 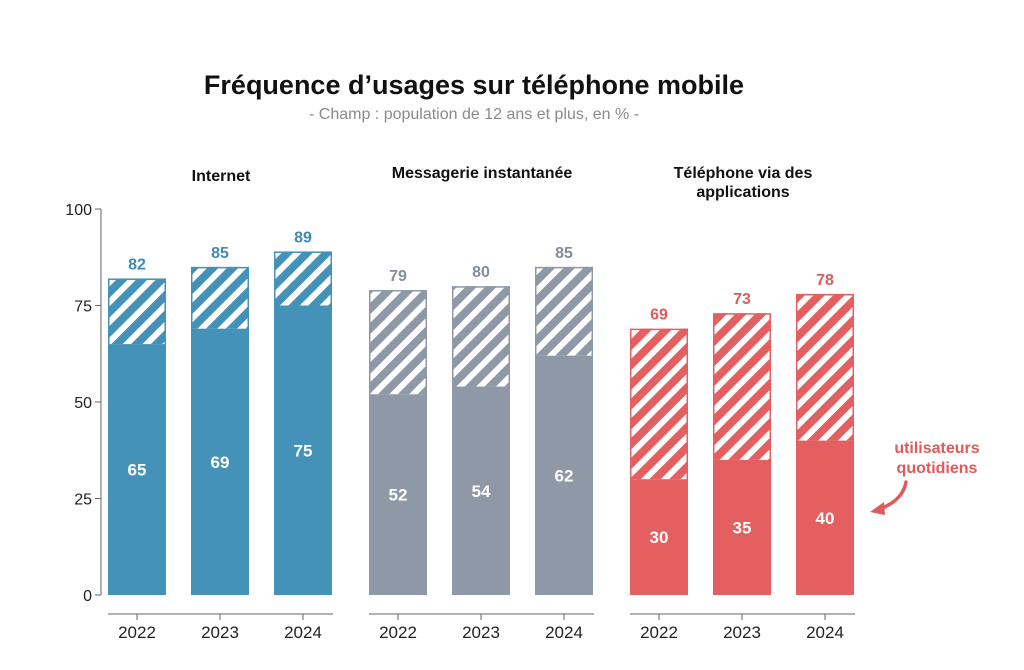 I want to click on y-tick-label: 100, so click(x=78, y=210).